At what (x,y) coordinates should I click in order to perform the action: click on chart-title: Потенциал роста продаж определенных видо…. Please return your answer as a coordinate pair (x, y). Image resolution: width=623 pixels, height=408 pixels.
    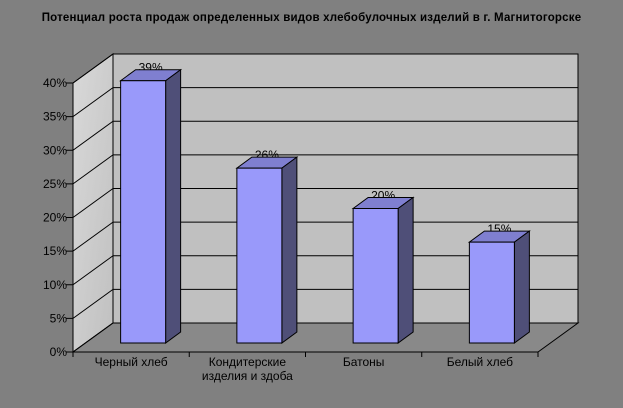
    Looking at the image, I should click on (311, 18).